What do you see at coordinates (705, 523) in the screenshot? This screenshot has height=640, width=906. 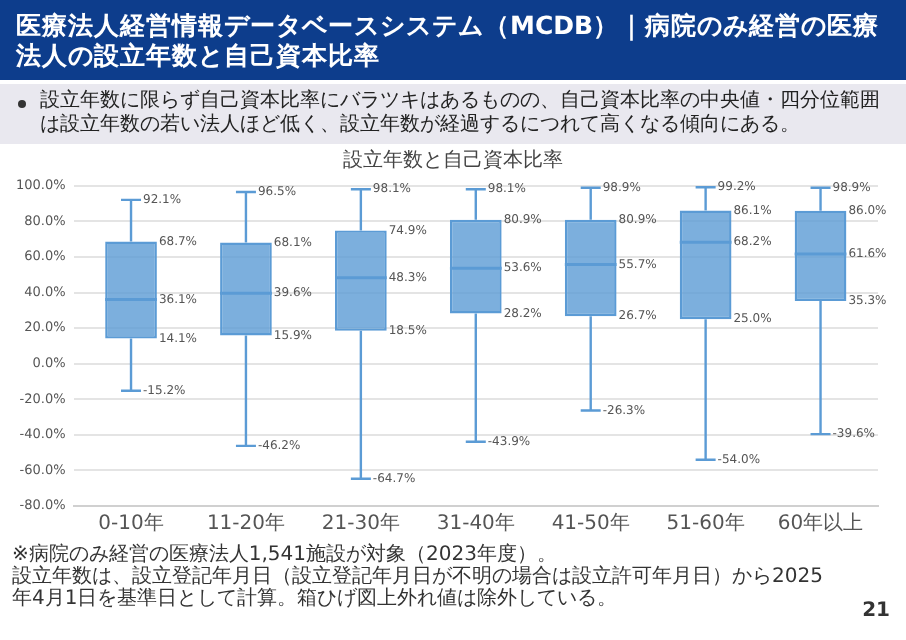 I see `x-tick-label: 51-60年` at bounding box center [705, 523].